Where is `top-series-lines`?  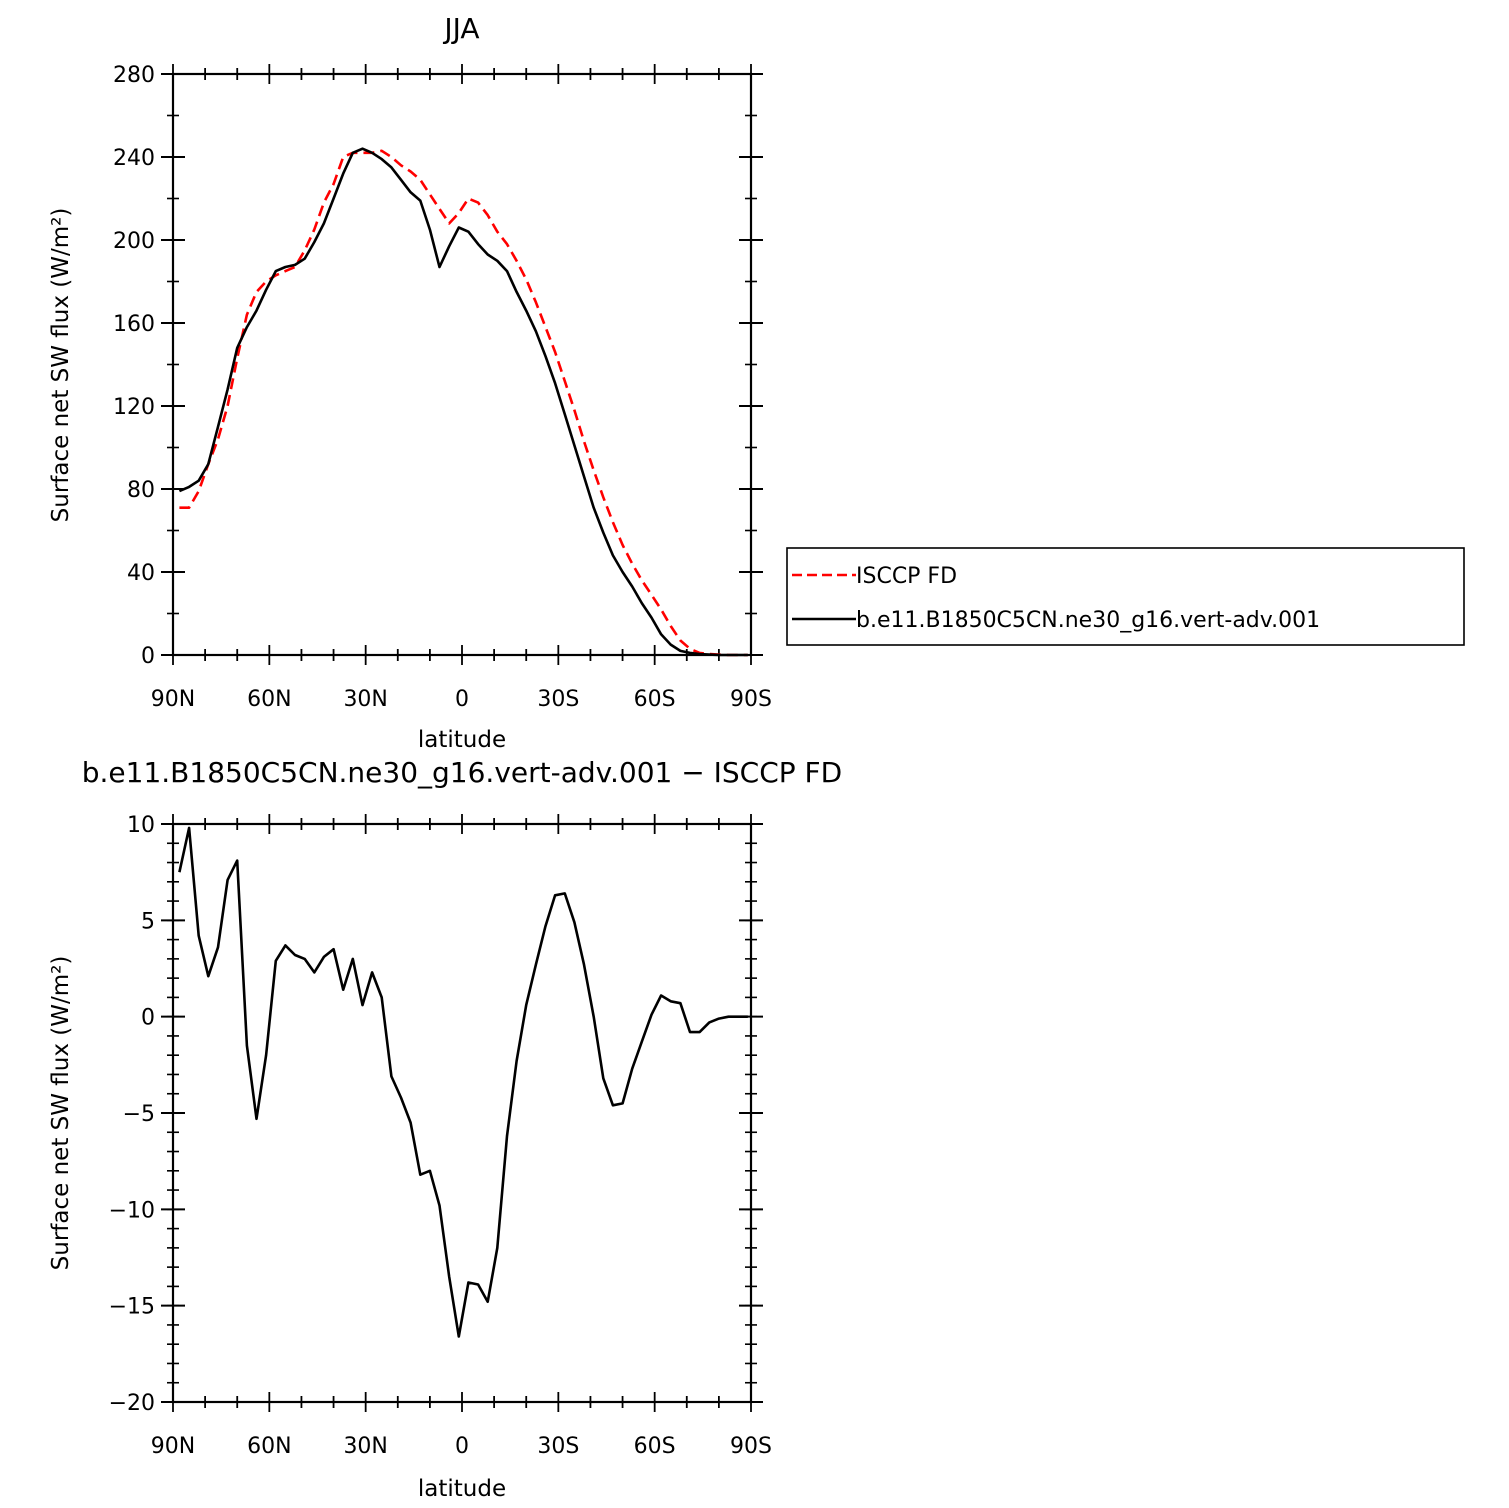
top-series-lines is located at coordinates (463, 402).